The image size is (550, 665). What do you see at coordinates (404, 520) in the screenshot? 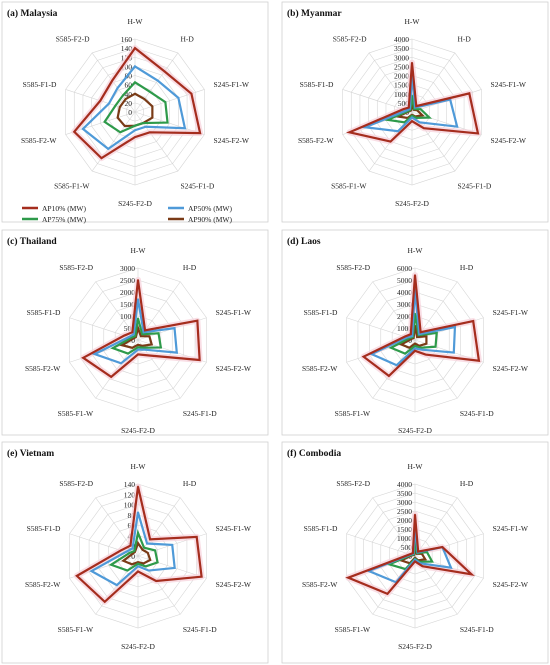
I see `tick-label: 2000` at bounding box center [404, 520].